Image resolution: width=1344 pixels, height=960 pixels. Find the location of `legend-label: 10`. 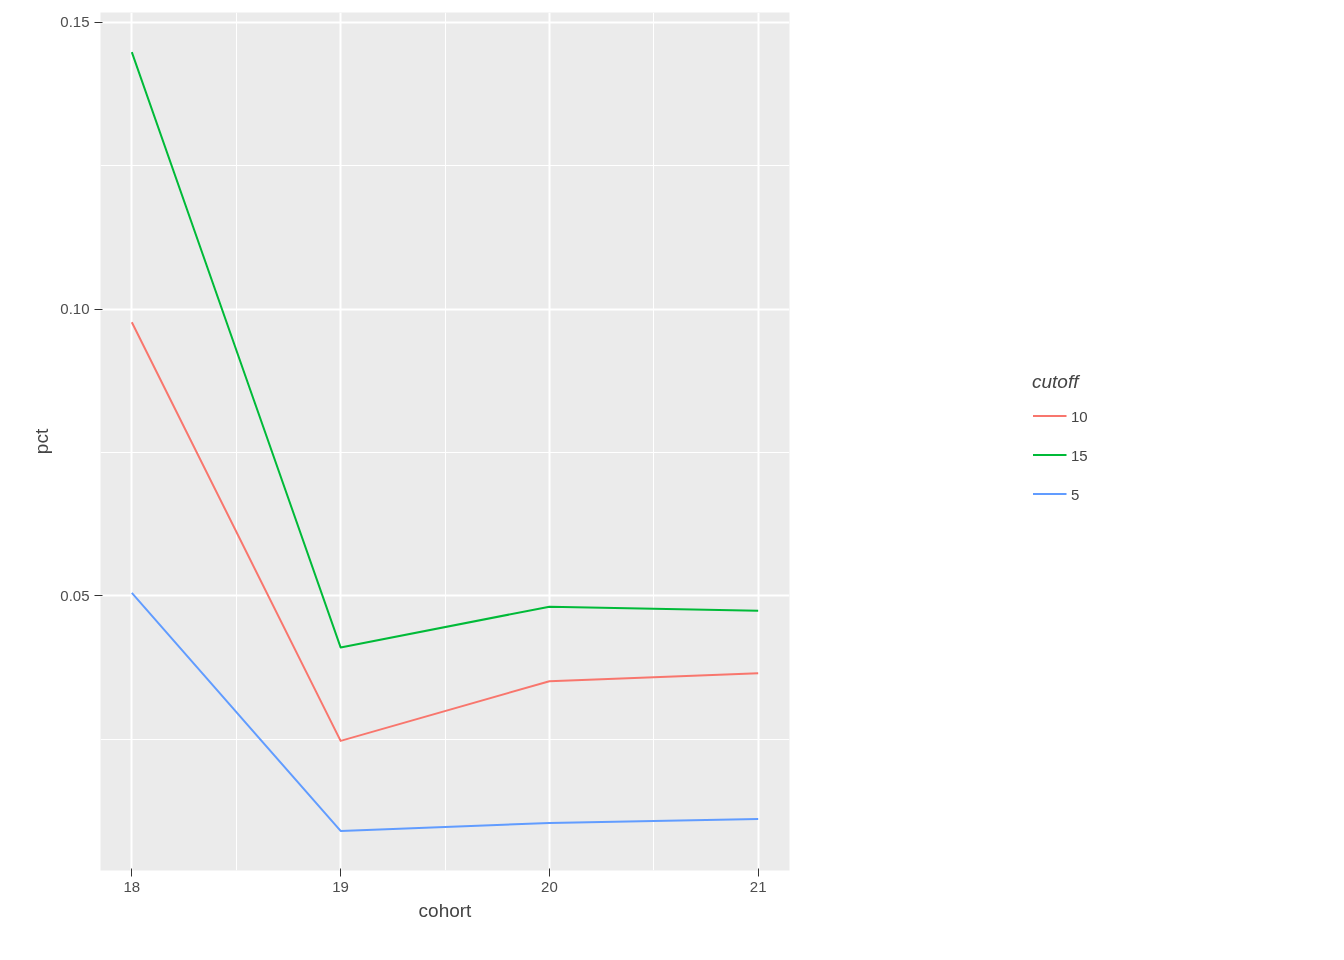

legend-label: 10 is located at coordinates (1080, 415).